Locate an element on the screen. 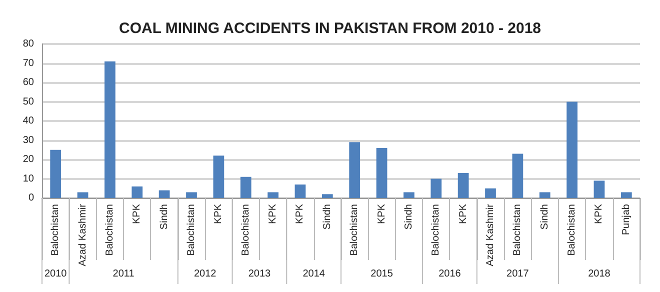 Image resolution: width=660 pixels, height=292 pixels. y-tick-label: 0 is located at coordinates (31, 198).